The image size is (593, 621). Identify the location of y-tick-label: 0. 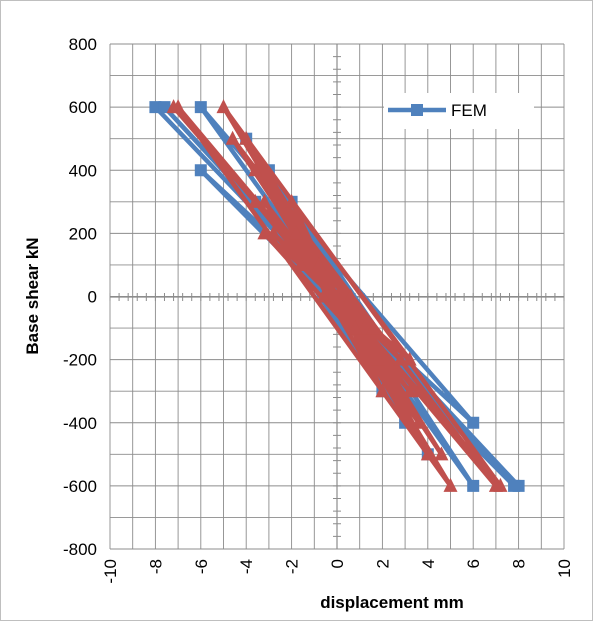
(92, 297).